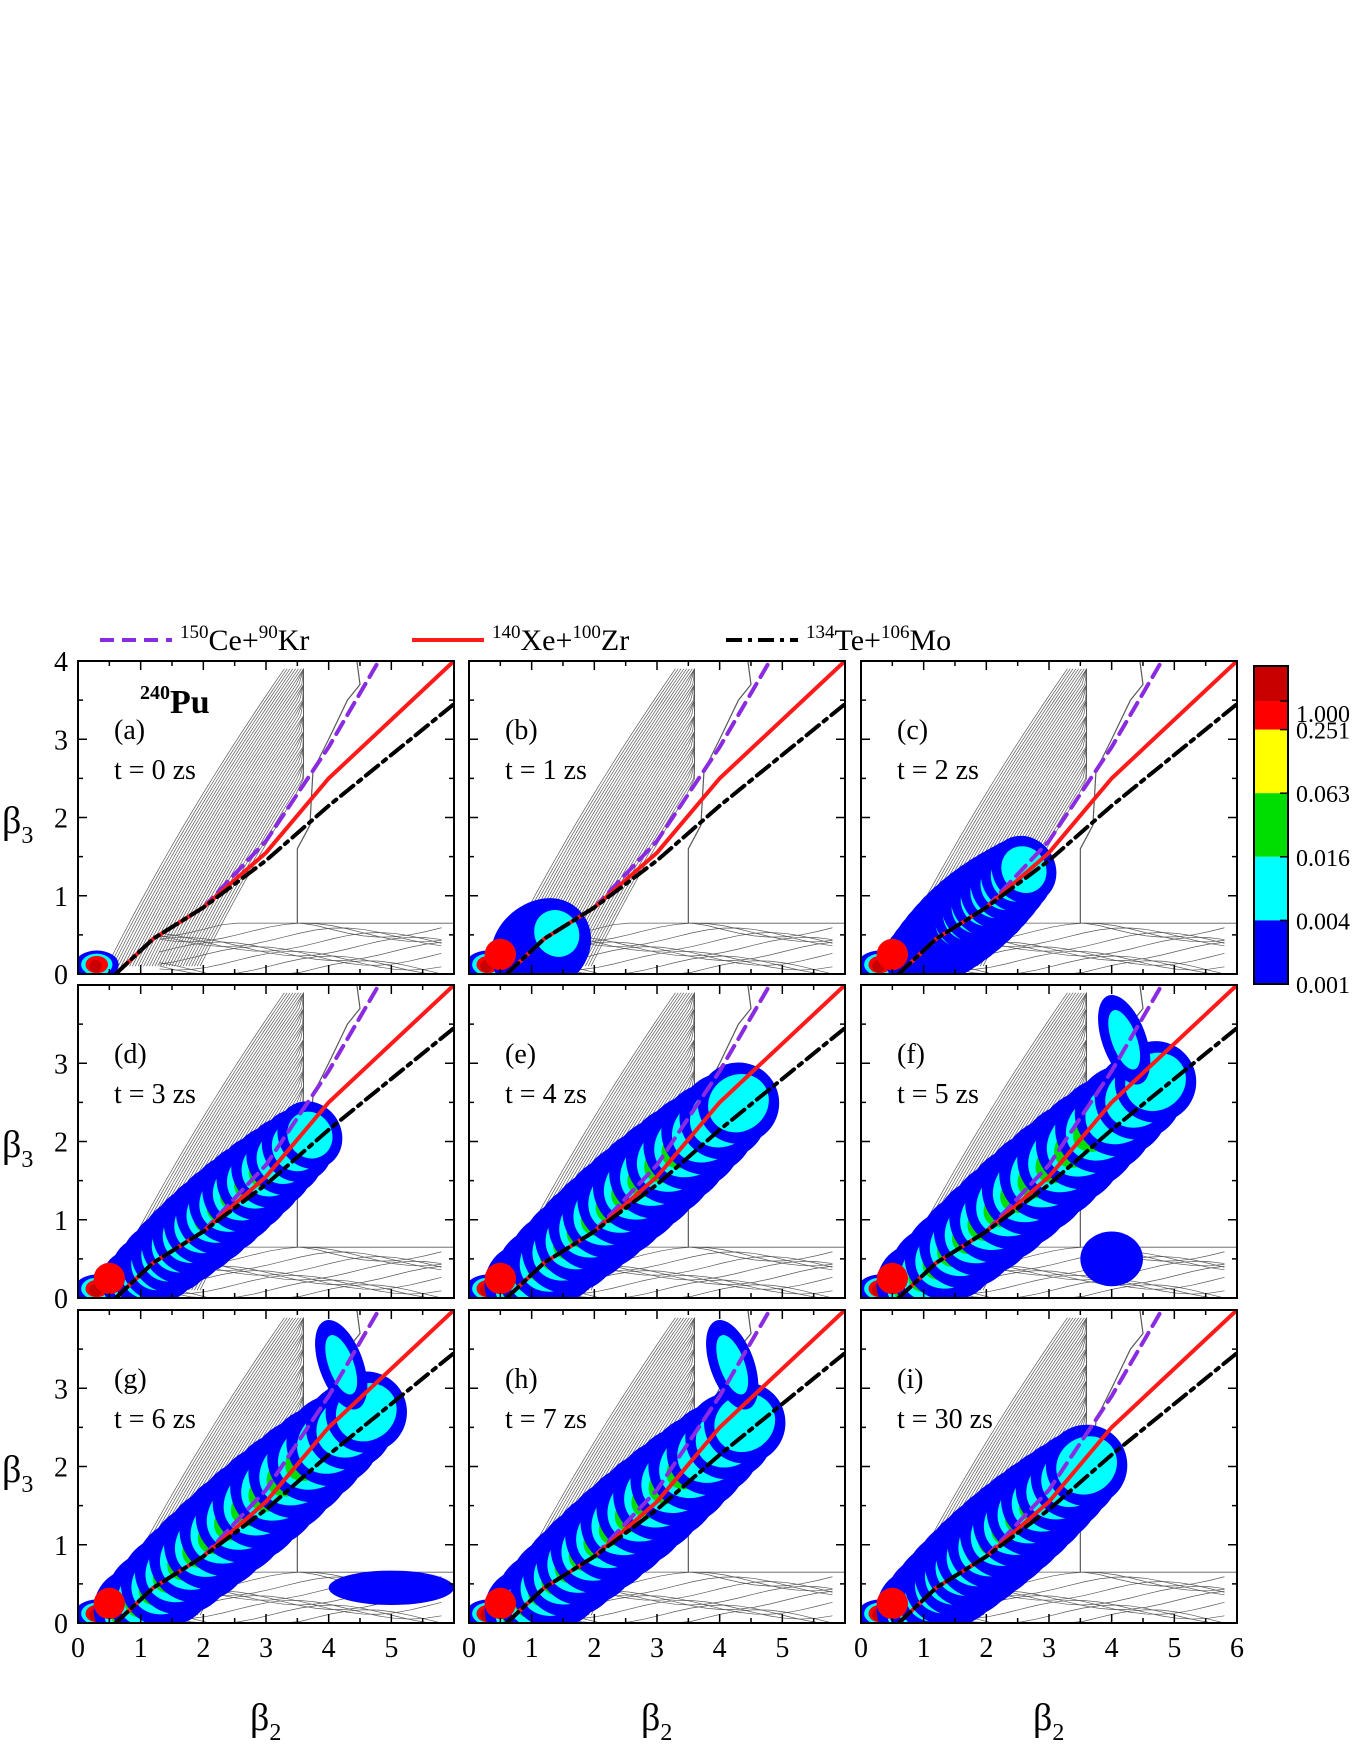  What do you see at coordinates (155, 1419) in the screenshot?
I see `panel-time: t = 6 zs` at bounding box center [155, 1419].